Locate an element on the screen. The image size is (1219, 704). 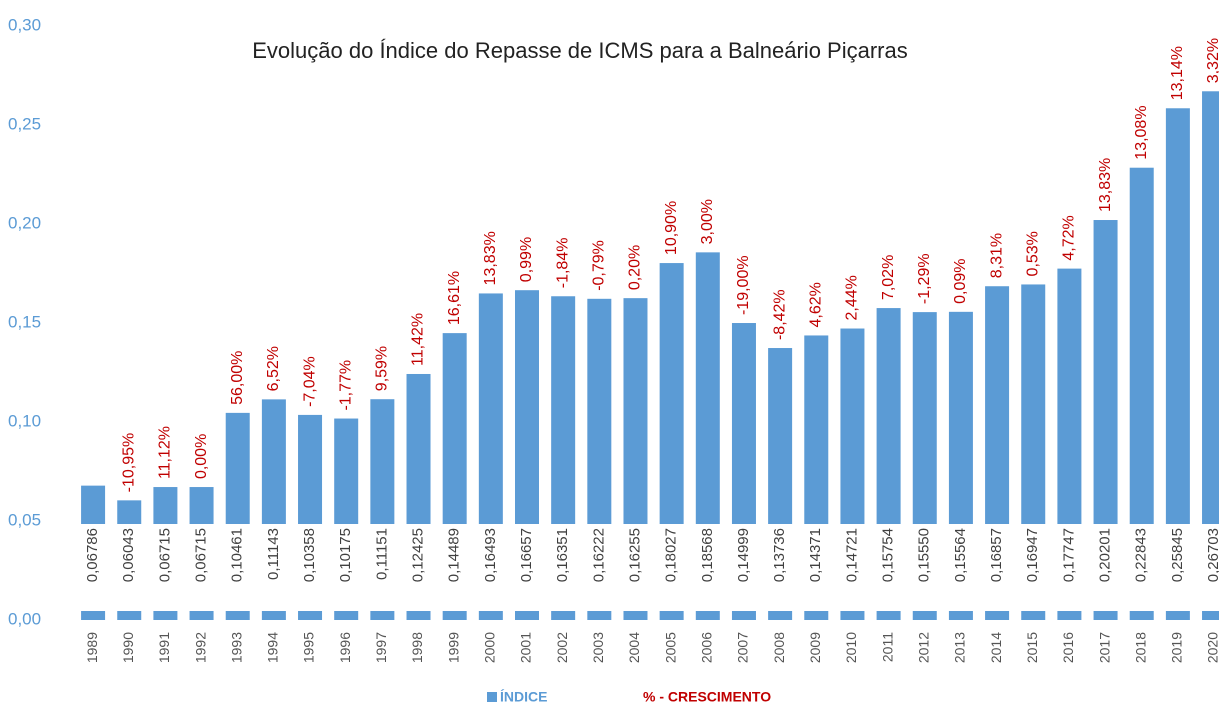
growth-label: 2,44% is located at coordinates (852, 297).